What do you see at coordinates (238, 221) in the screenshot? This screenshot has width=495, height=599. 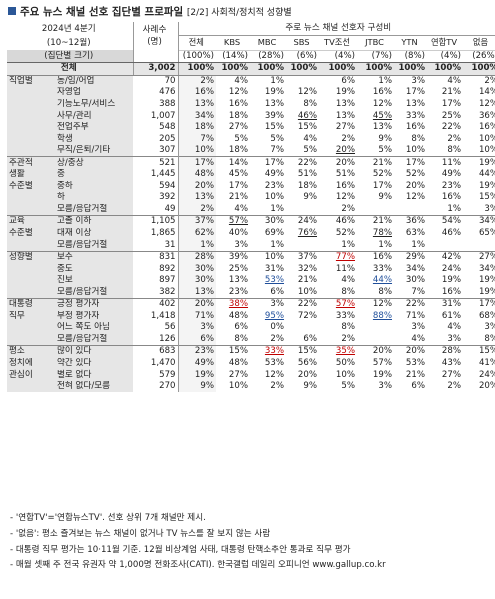 I see `value: 57%` at bounding box center [238, 221].